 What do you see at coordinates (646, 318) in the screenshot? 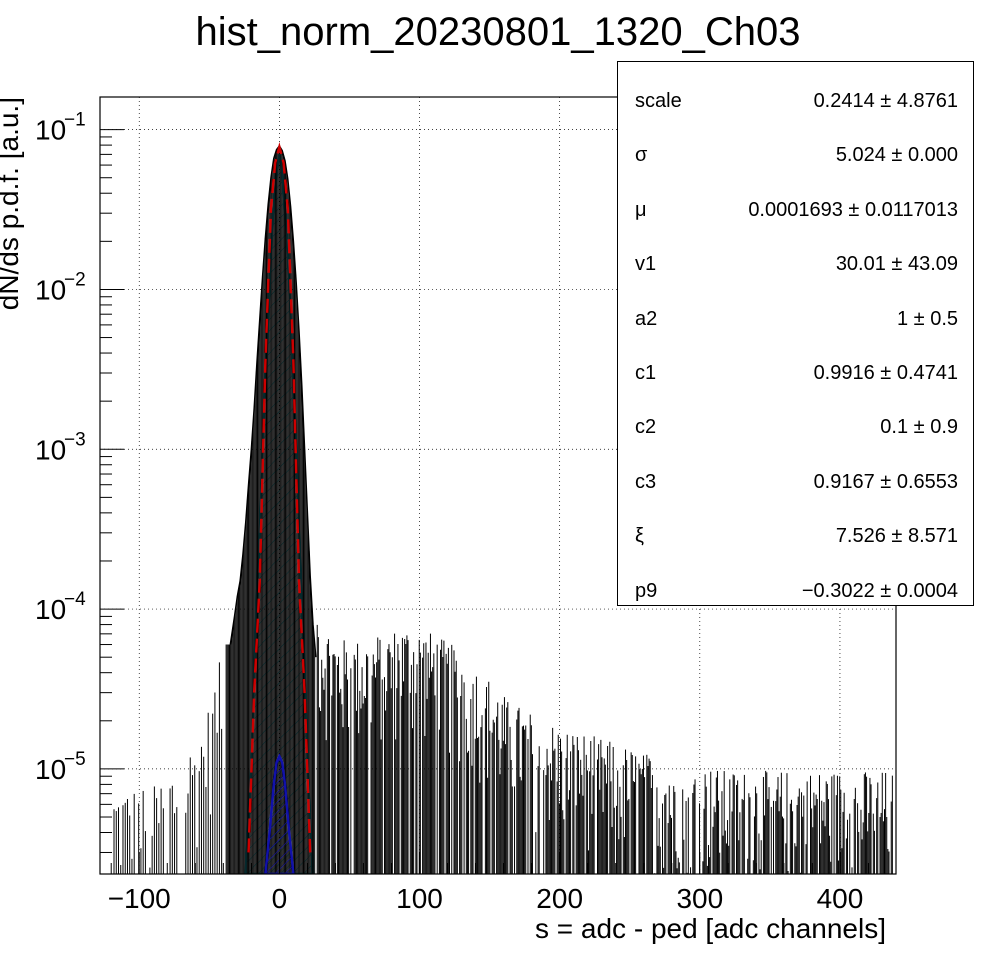
I see `stat-name: a2` at bounding box center [646, 318].